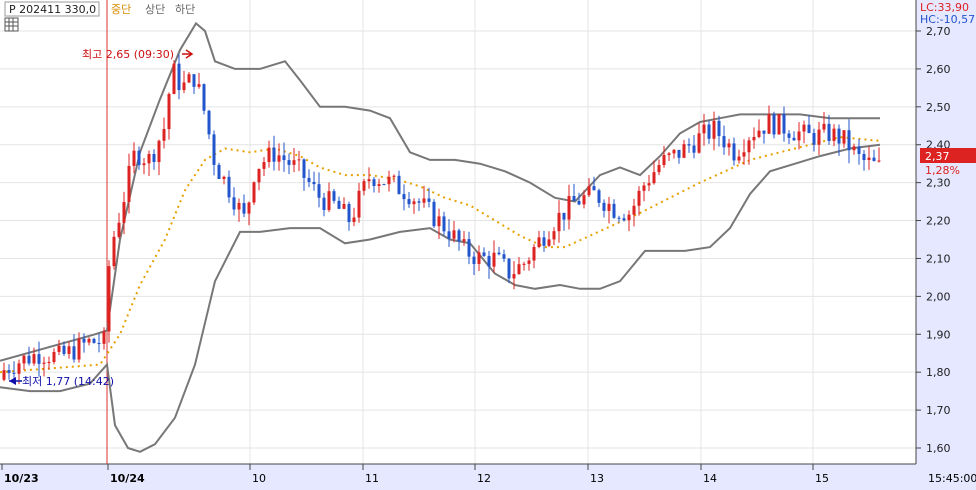  I want to click on legend-lower-band: 하단, so click(185, 9).